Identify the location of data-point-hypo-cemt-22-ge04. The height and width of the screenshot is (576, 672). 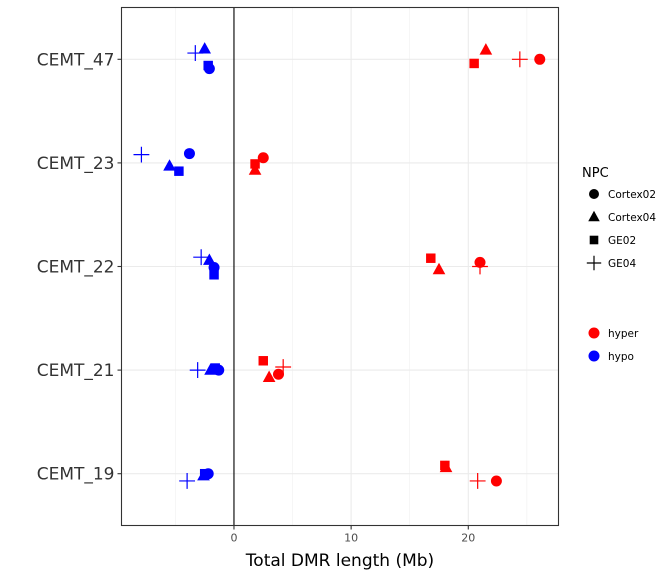
(201, 257).